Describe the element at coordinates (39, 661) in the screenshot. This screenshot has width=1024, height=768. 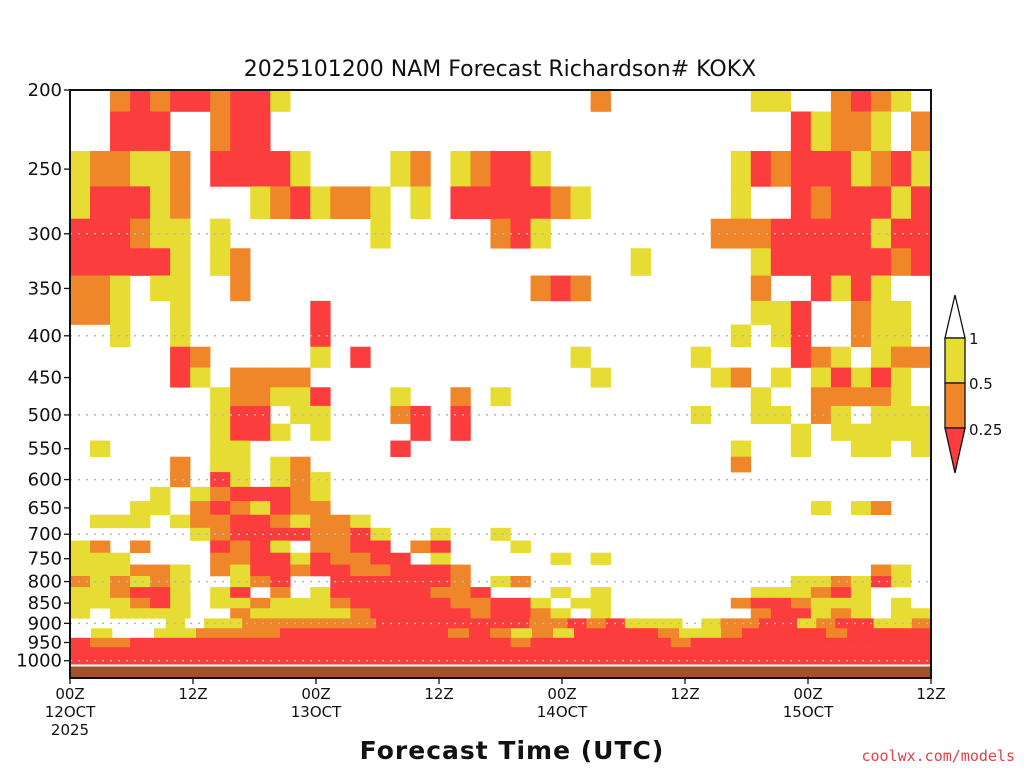
I see `y-tick-label: 1000` at that location.